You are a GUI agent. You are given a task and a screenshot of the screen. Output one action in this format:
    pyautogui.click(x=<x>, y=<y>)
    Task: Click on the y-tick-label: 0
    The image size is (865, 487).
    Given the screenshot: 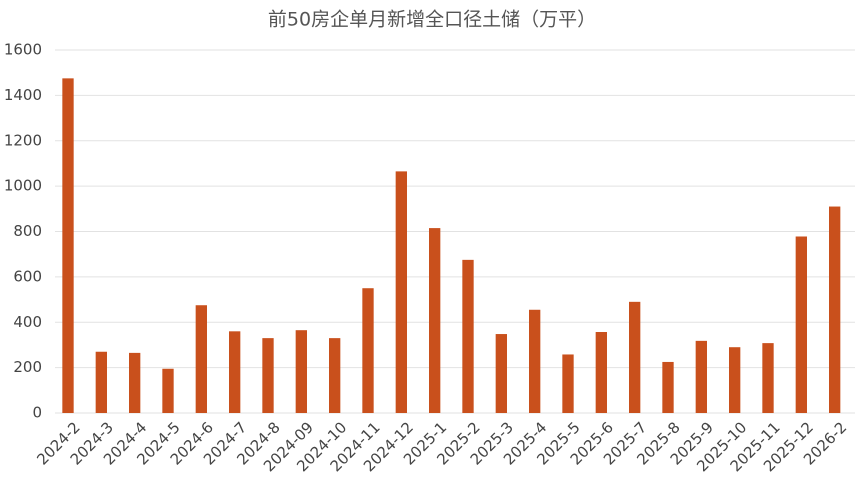 What is the action you would take?
    pyautogui.click(x=37, y=413)
    